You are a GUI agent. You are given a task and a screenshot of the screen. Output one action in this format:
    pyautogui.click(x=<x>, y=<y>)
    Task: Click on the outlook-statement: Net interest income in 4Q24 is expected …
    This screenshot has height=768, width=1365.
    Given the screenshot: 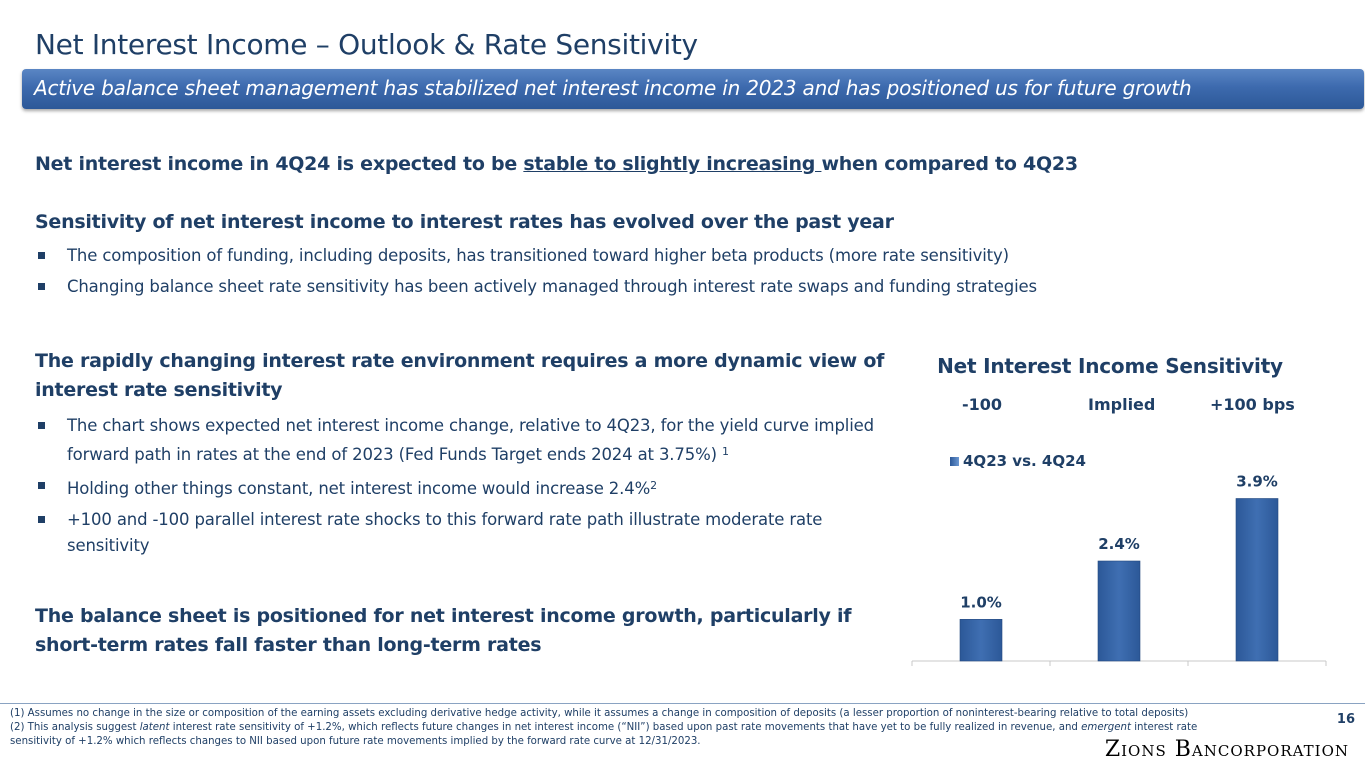 What is the action you would take?
    pyautogui.click(x=556, y=164)
    